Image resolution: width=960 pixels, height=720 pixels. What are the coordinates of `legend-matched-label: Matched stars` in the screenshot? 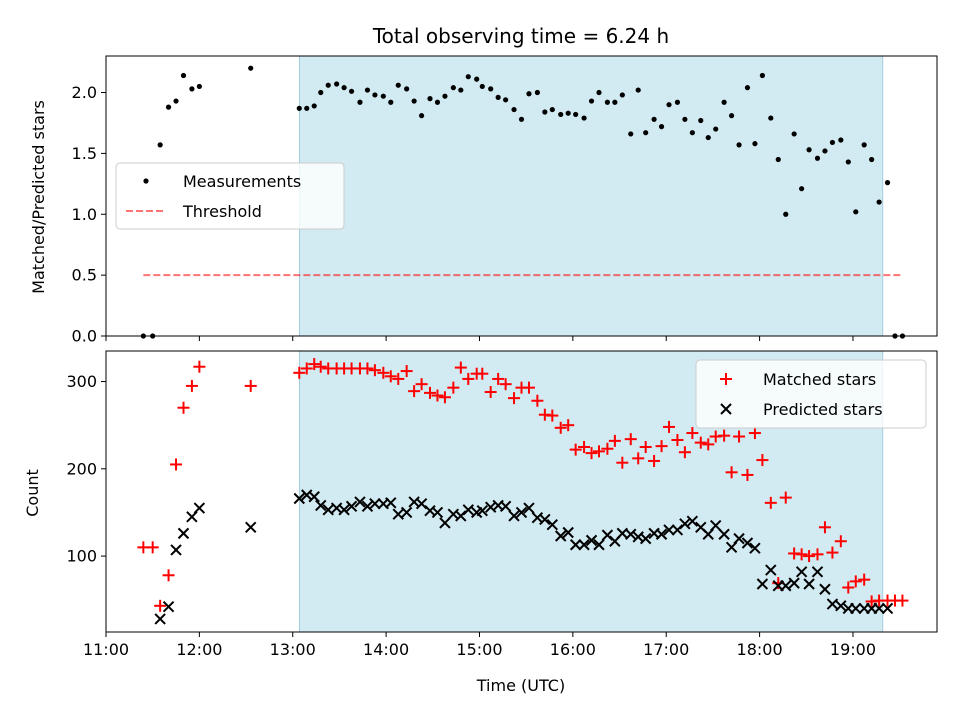 It's located at (819, 379).